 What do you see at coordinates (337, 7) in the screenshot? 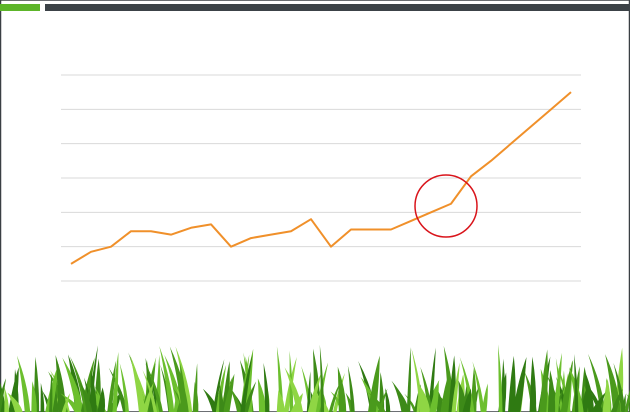
I see `header-bar` at bounding box center [337, 7].